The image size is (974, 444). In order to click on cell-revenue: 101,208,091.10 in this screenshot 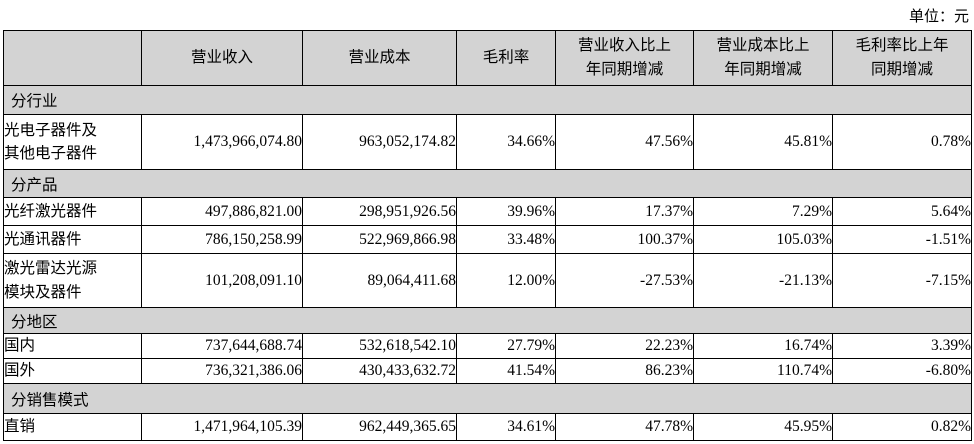, I will do `click(222, 280)`.